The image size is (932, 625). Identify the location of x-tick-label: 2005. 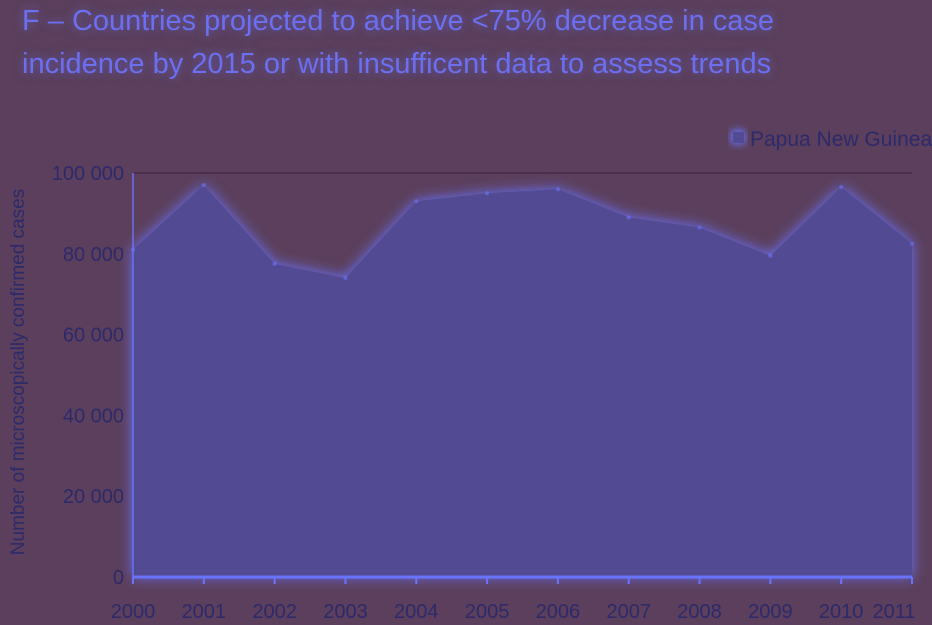
(487, 612).